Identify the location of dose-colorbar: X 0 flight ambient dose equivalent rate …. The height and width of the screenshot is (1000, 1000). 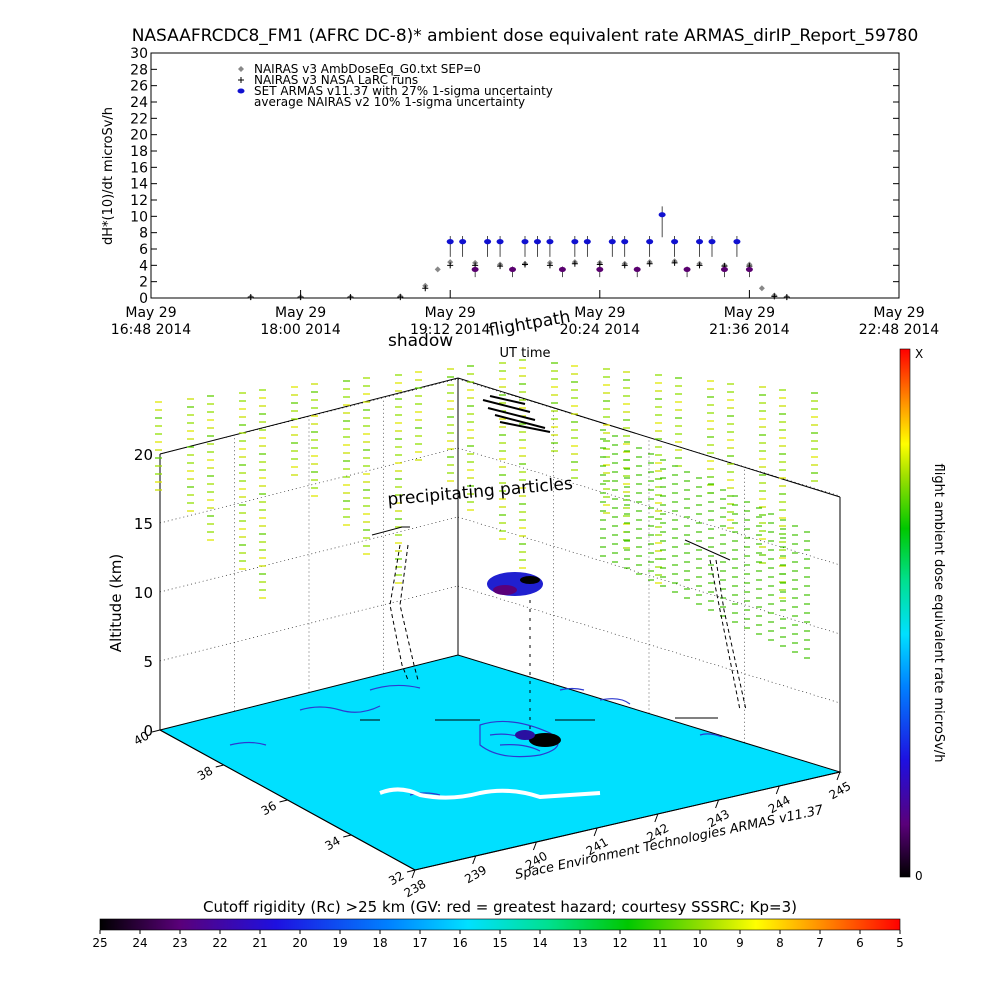
(922, 615).